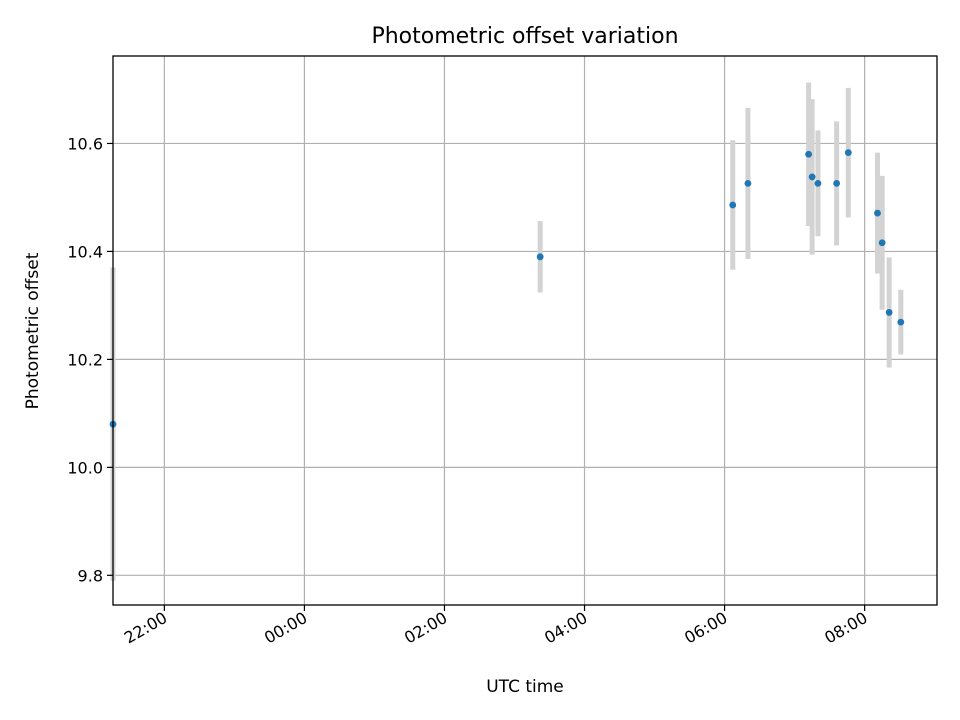 Image resolution: width=960 pixels, height=720 pixels. I want to click on y-tick-label: 10.2, so click(85, 359).